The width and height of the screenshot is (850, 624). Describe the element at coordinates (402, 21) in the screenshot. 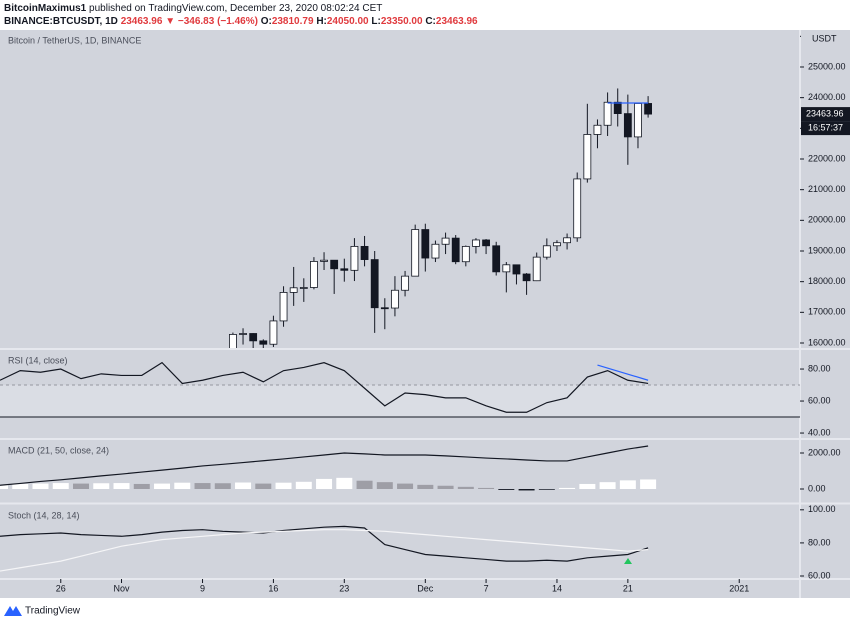

I see `l-value: 23350.00` at that location.